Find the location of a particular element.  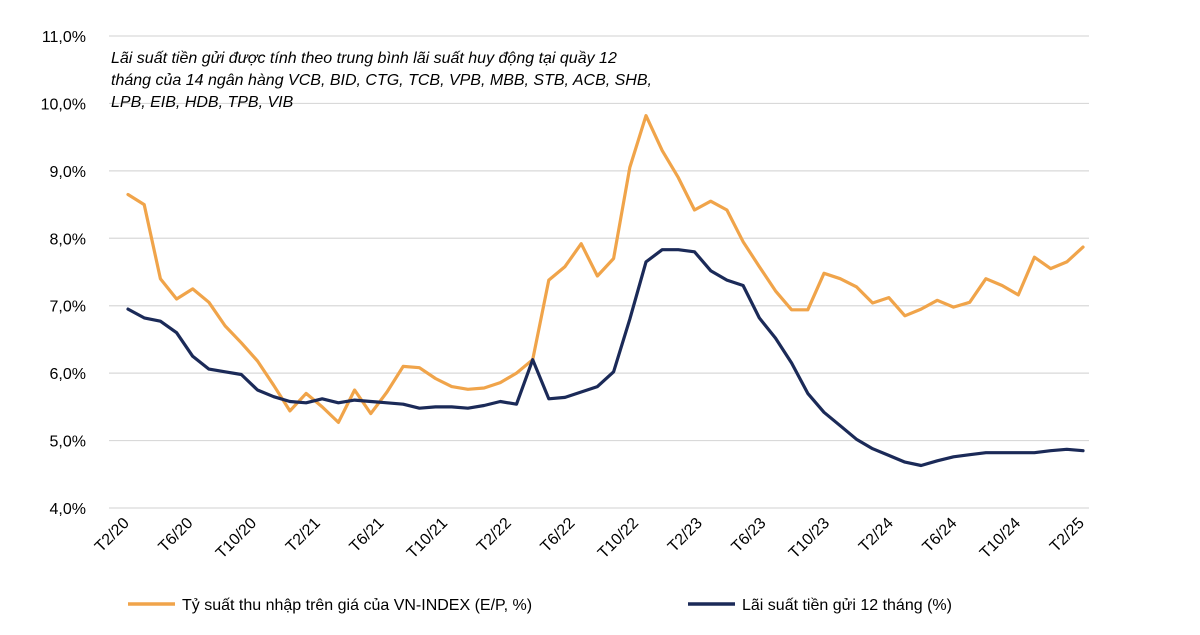

note-line-3: LPB, EIB, HDB, TPB, VIB is located at coordinates (202, 102).